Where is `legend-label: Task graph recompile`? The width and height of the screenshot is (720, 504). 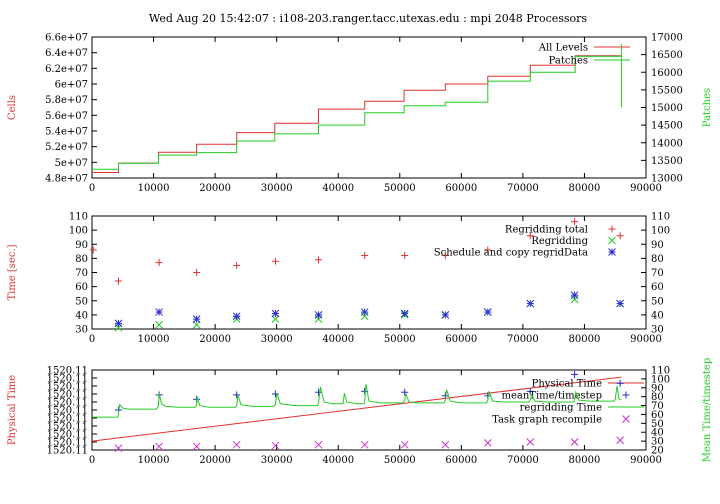 legend-label: Task graph recompile is located at coordinates (547, 420).